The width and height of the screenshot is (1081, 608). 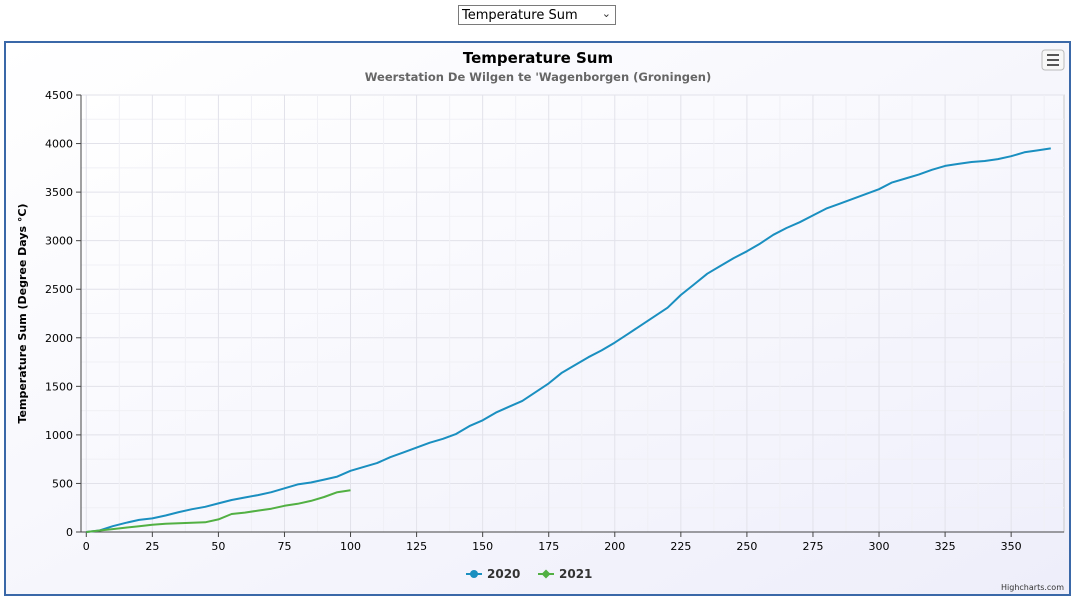 What do you see at coordinates (59, 338) in the screenshot?
I see `y-tick-label: 2000` at bounding box center [59, 338].